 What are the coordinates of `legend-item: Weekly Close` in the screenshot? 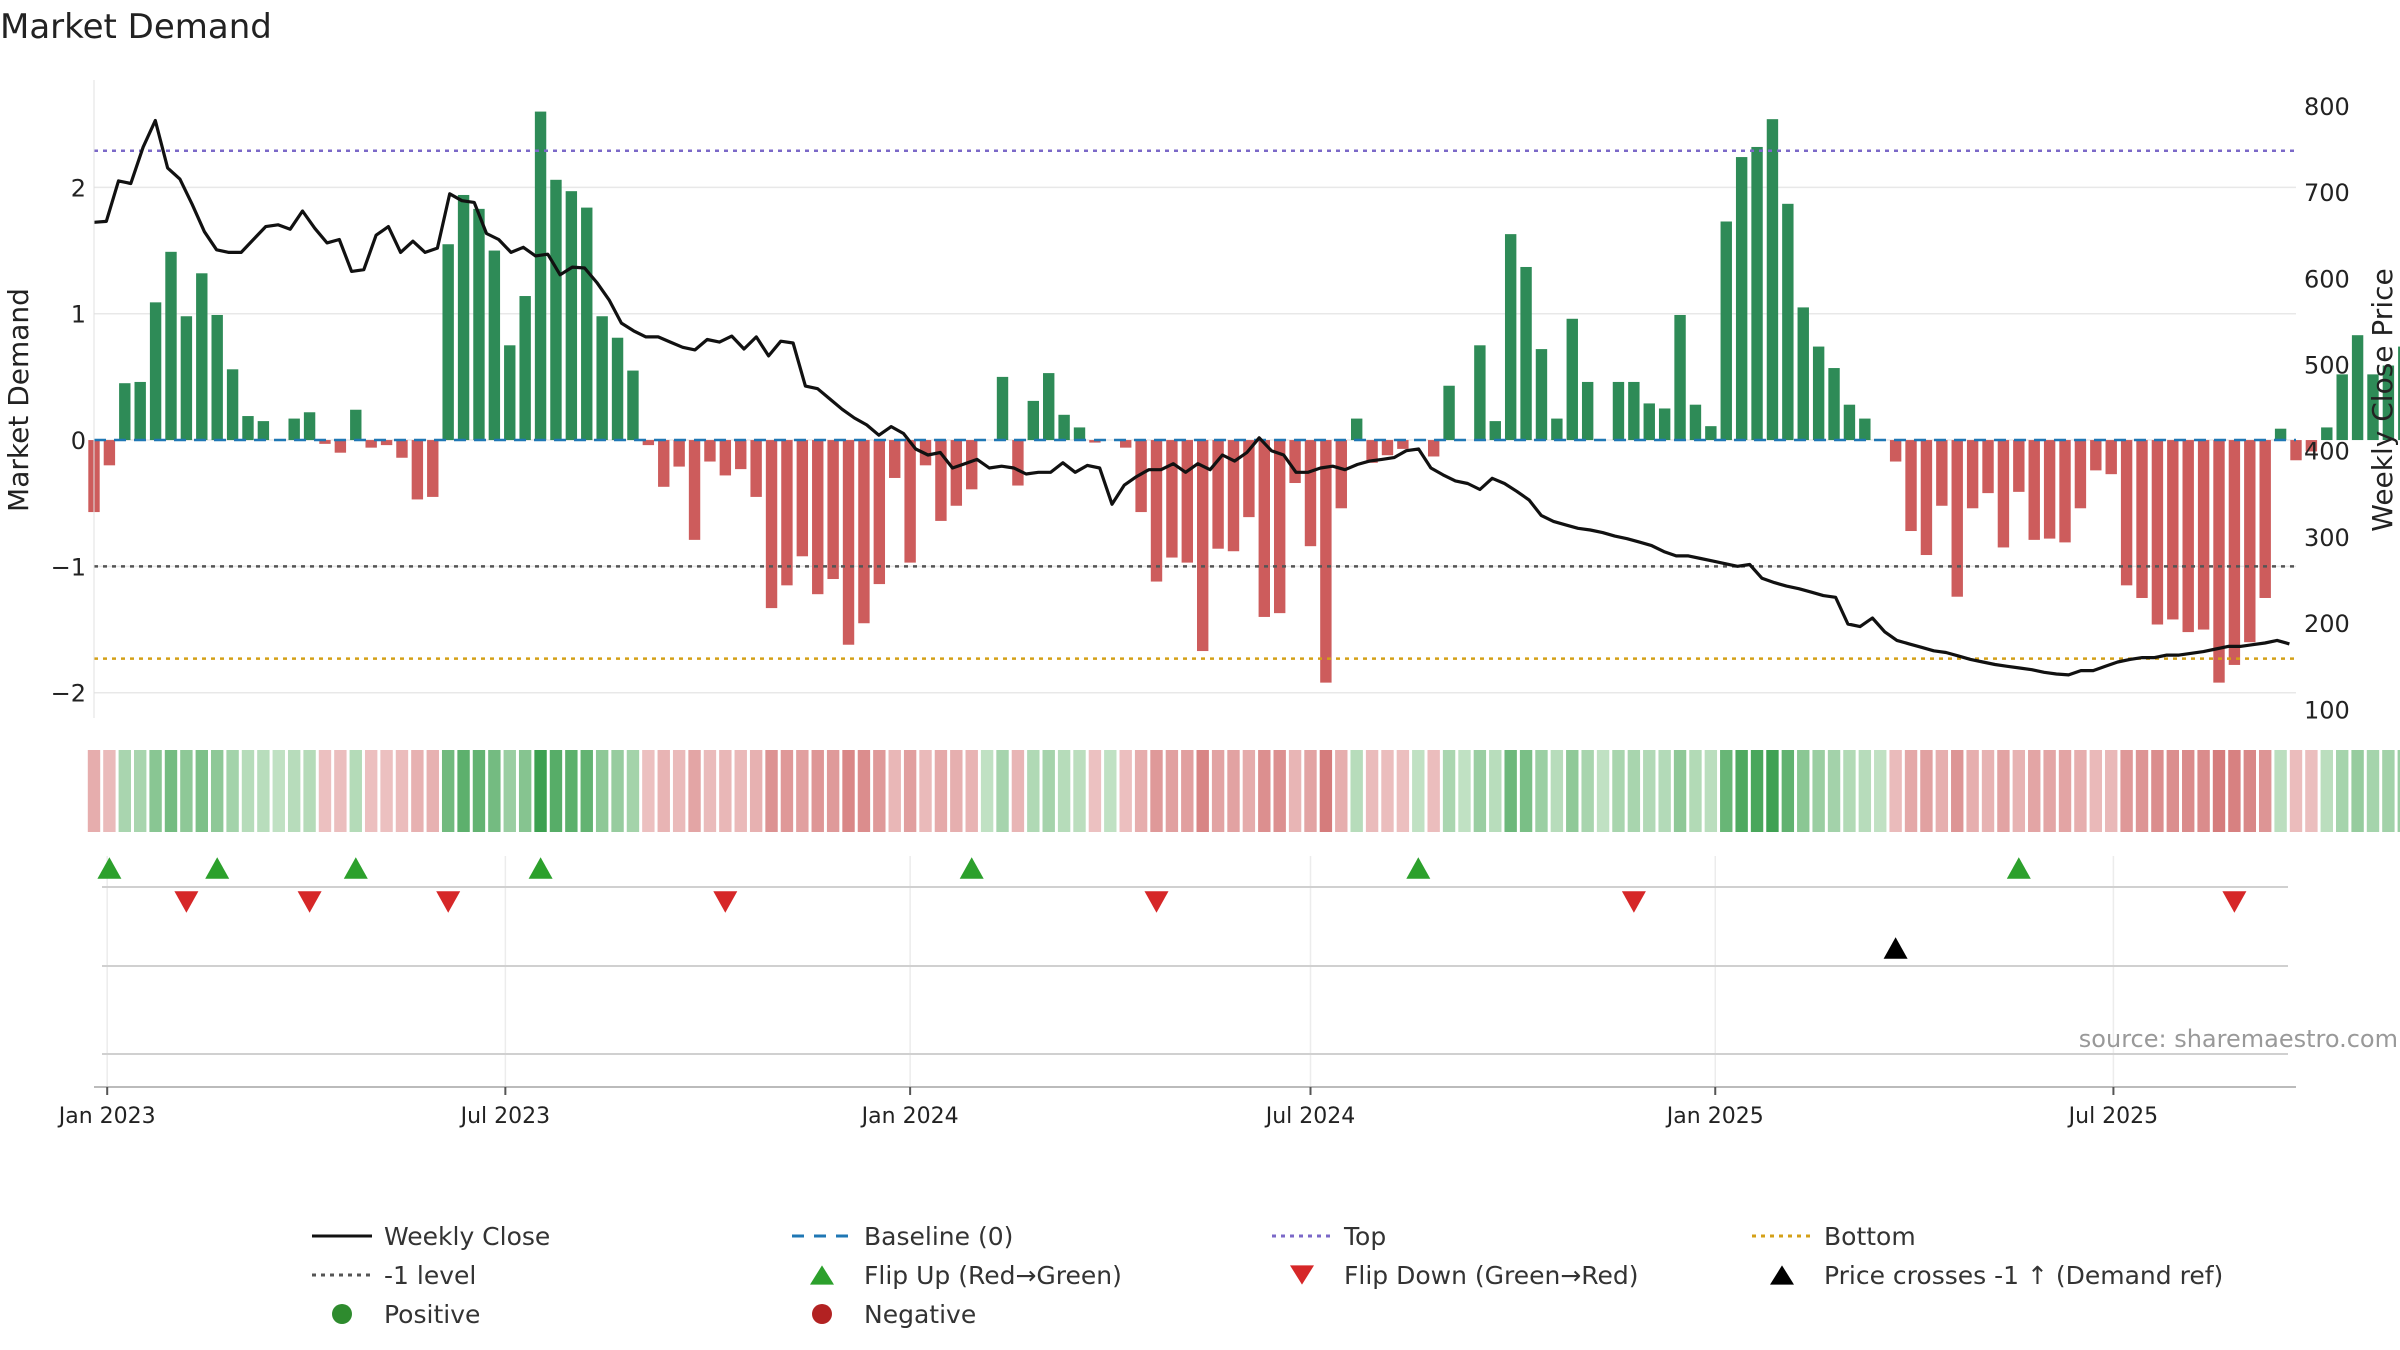 It's located at (431, 1236).